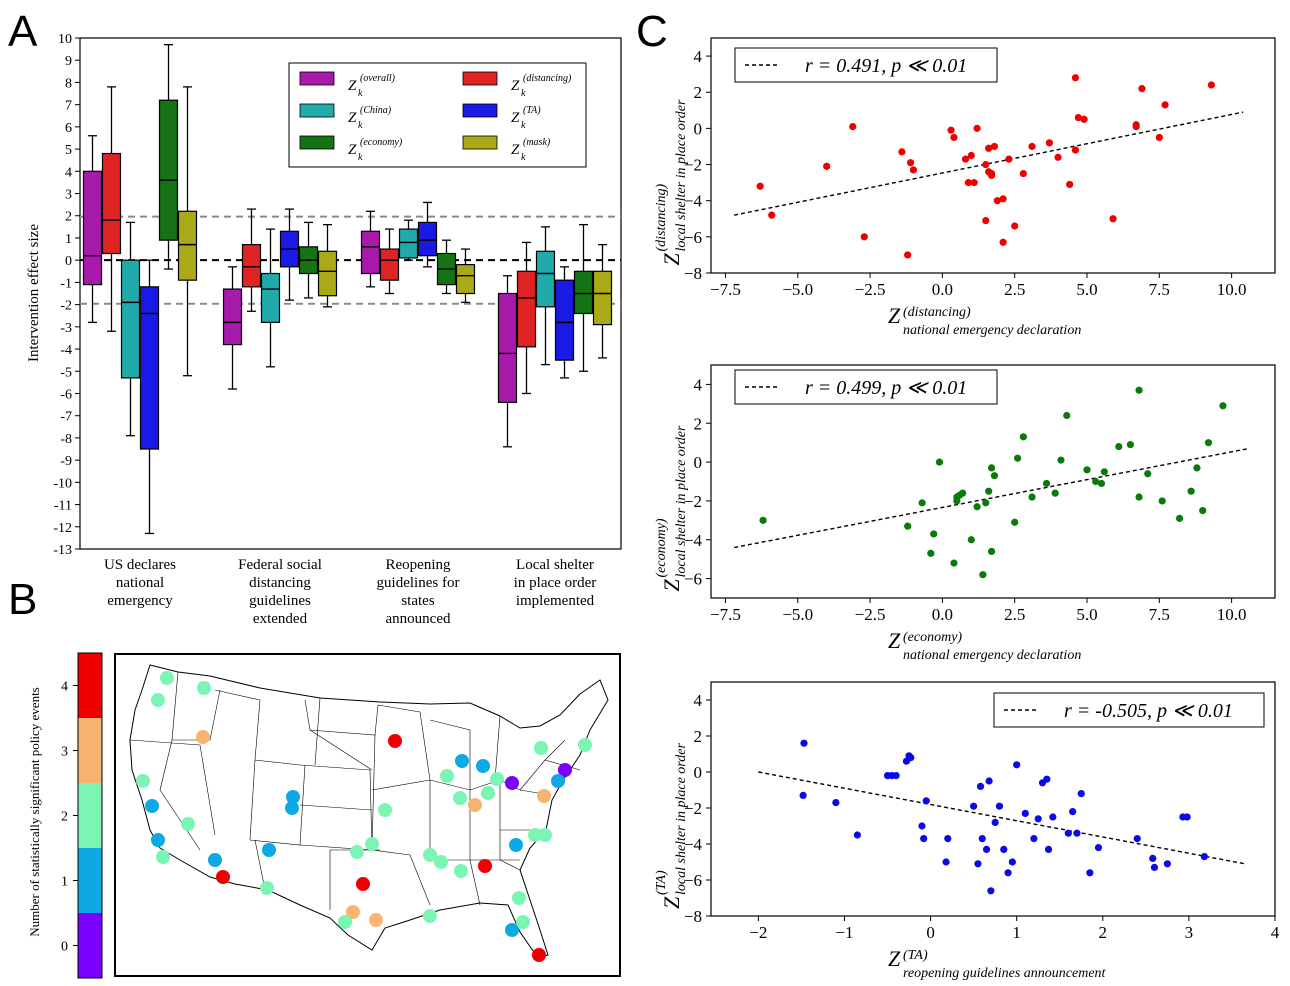 This screenshot has height=986, width=1290. What do you see at coordinates (82, 815) in the screenshot?
I see `colorbar: 4 3 2 1 0` at bounding box center [82, 815].